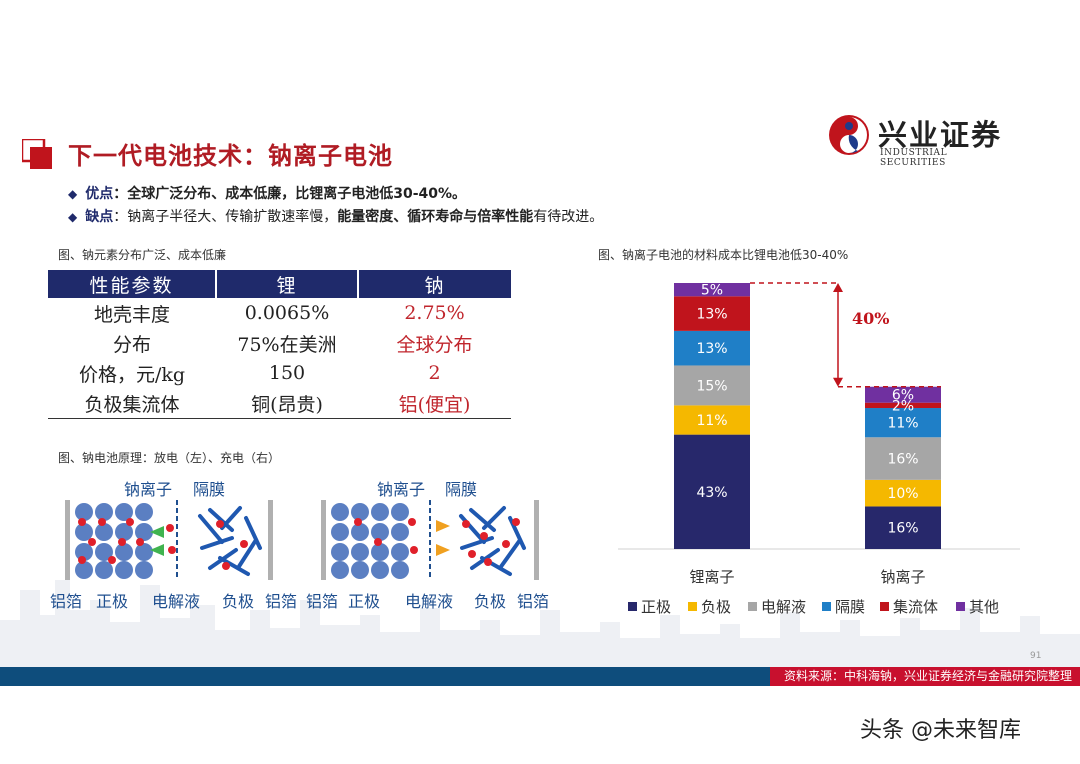 This screenshot has width=1080, height=764. What do you see at coordinates (940, 135) in the screenshot?
I see `logo-chinese-text: 兴业证券` at bounding box center [940, 135].